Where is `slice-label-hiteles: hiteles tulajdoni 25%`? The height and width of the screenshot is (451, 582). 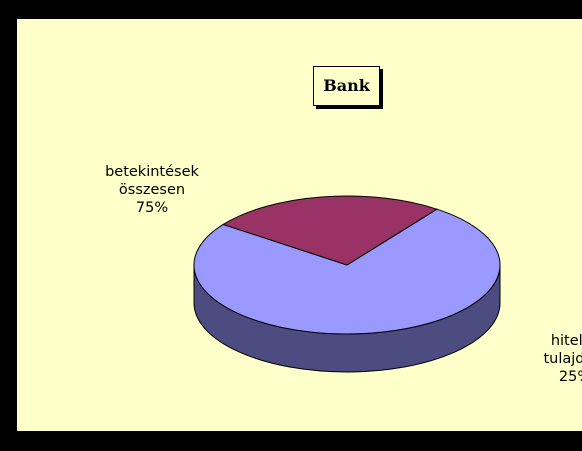 slice-label-hiteles: hiteles tulajdoni 25% is located at coordinates (543, 359).